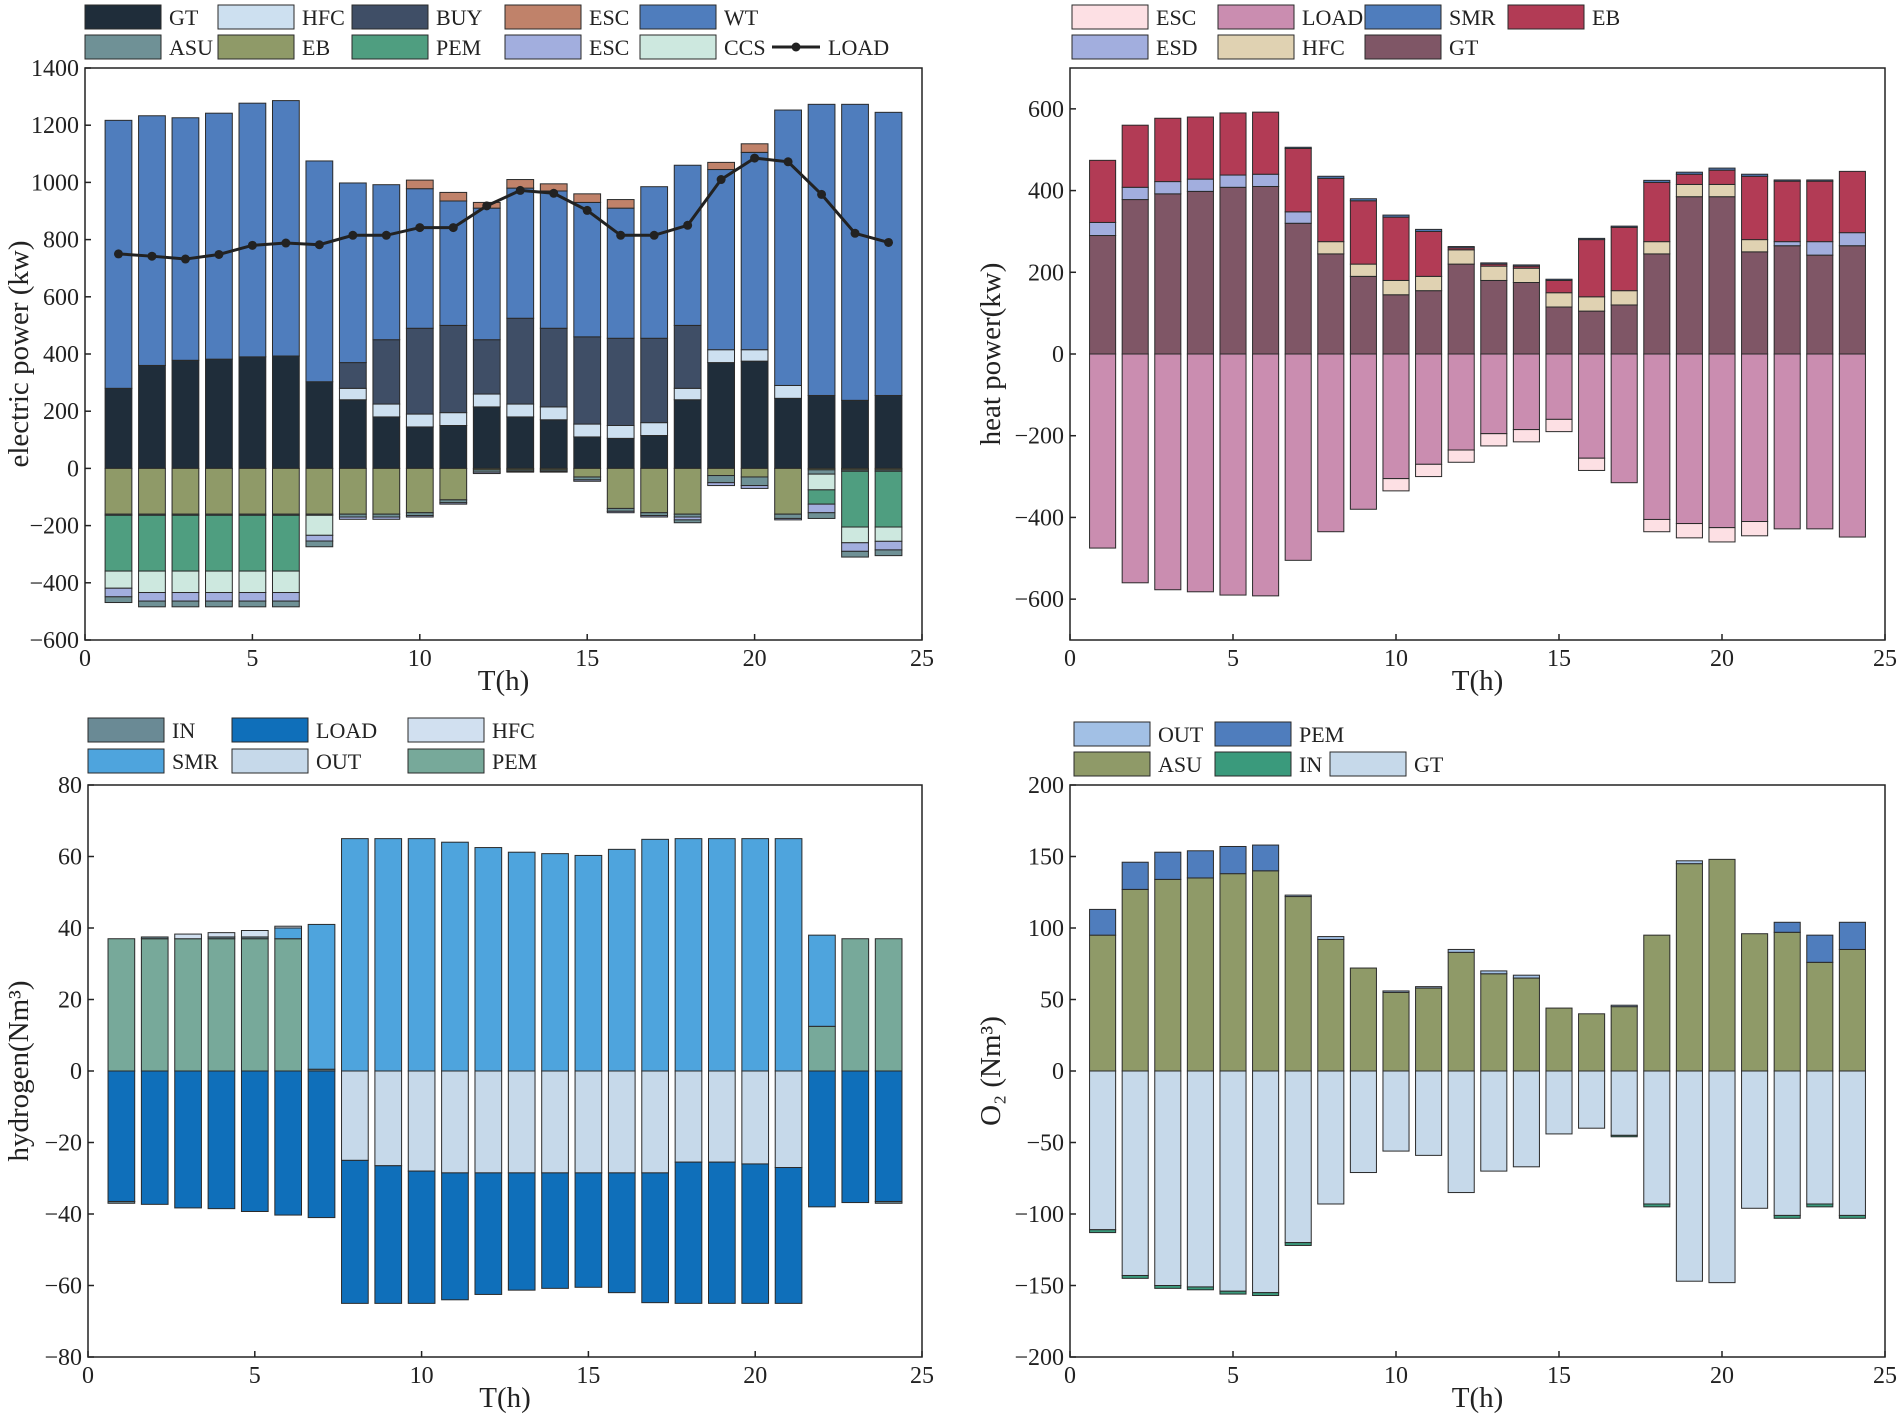  I want to click on bar-load-h3, so click(188, 1139).